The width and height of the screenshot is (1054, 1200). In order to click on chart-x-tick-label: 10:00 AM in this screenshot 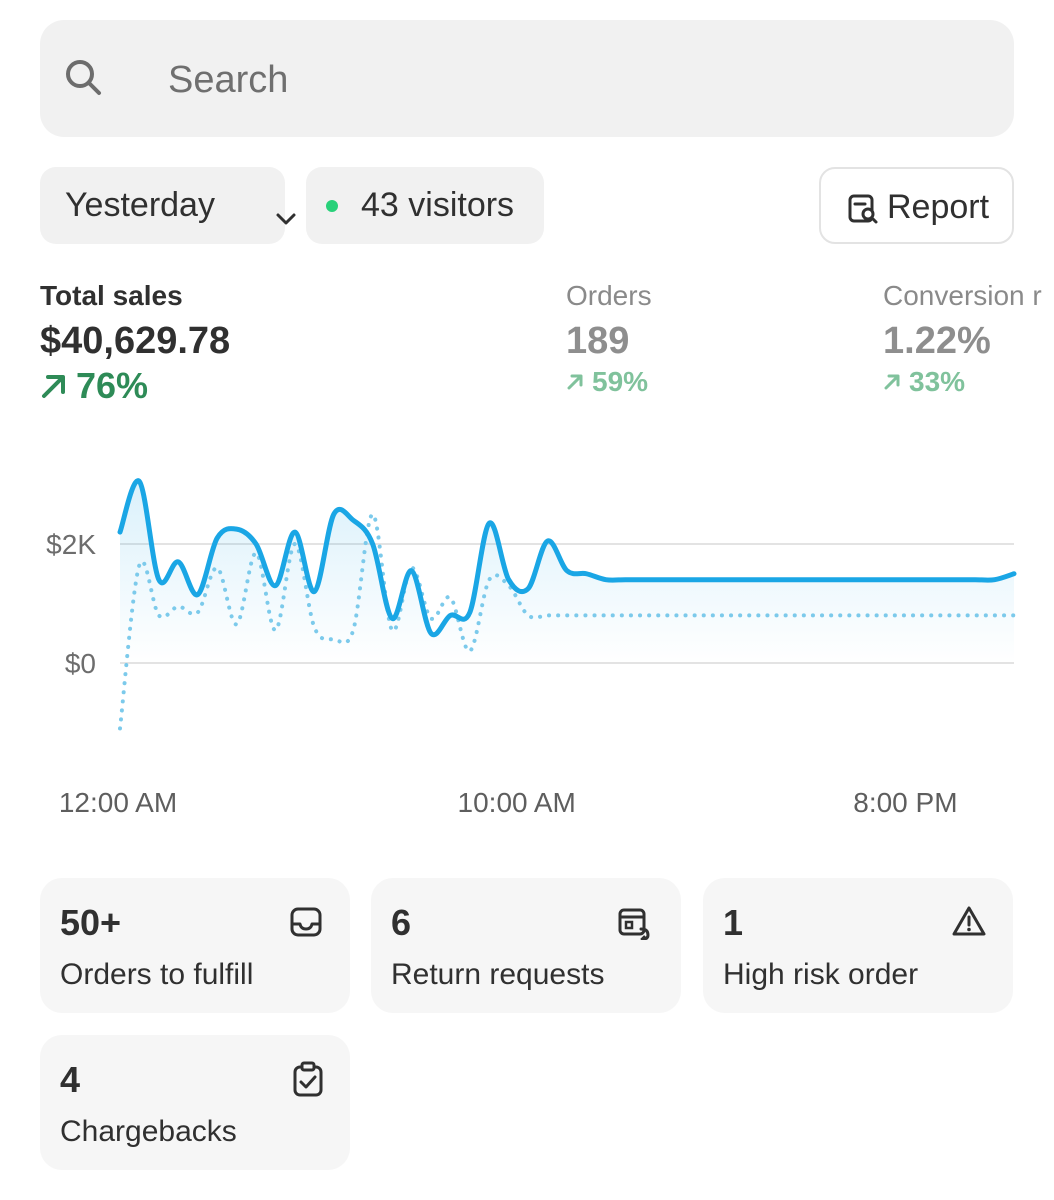, I will do `click(517, 802)`.